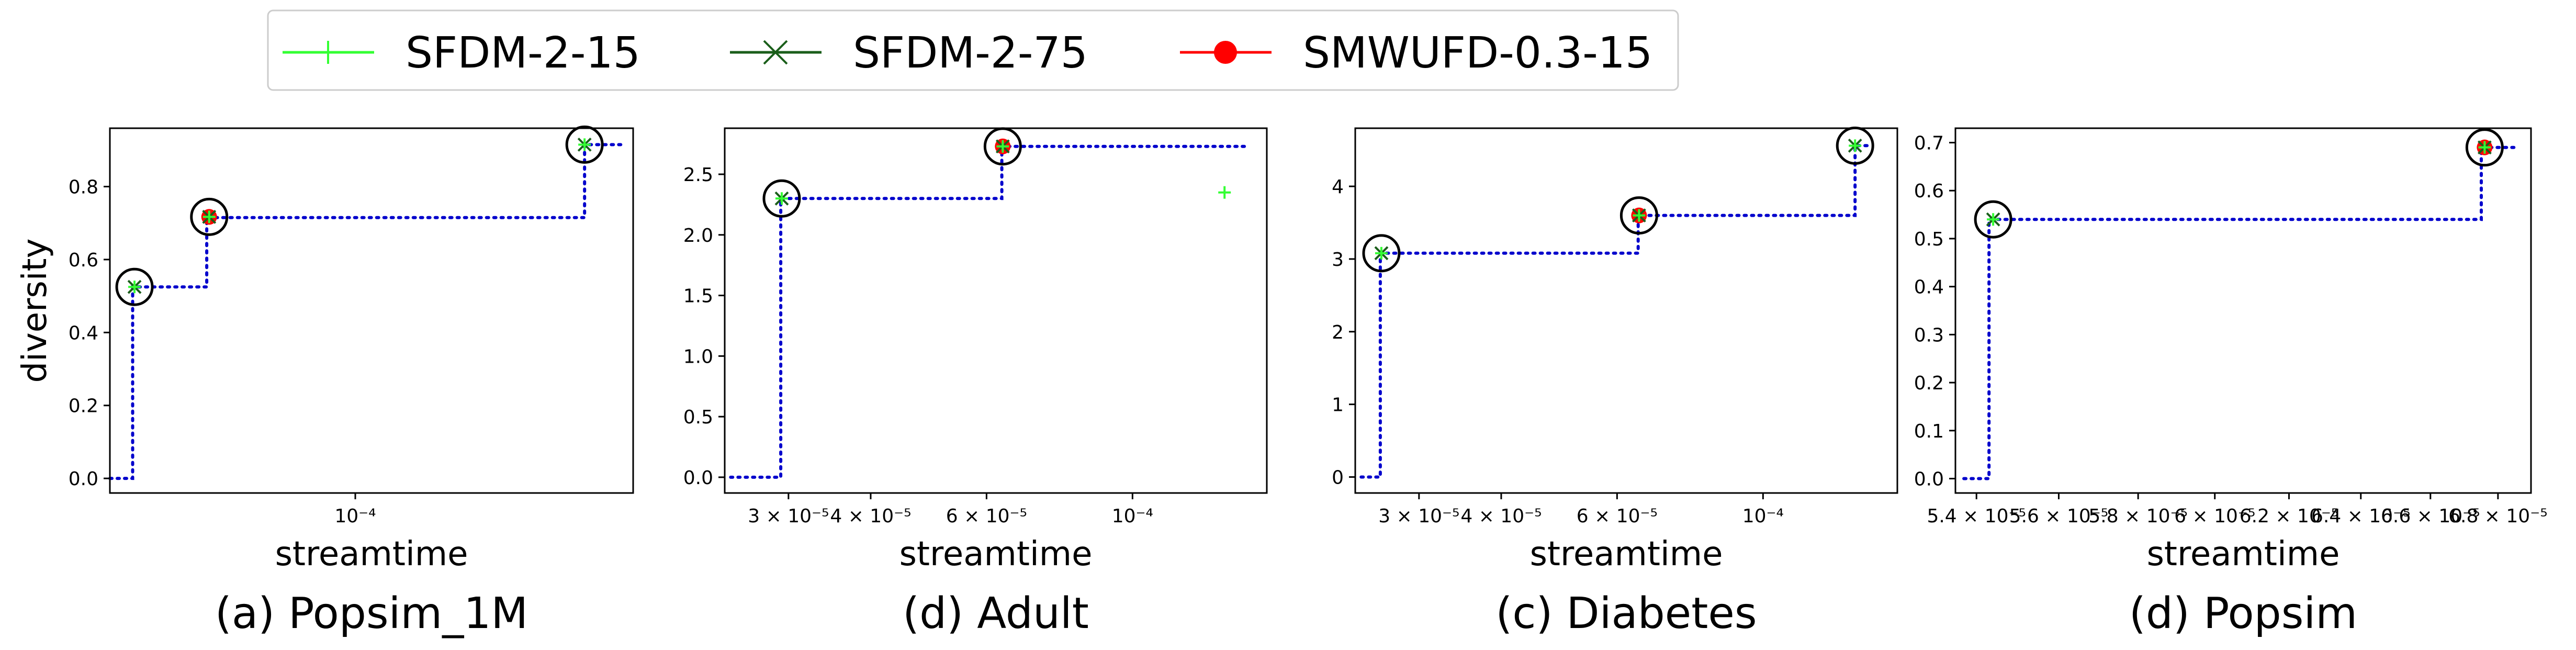 The image size is (2576, 650). I want to click on ytick-label-3-6: 0.6, so click(1929, 191).